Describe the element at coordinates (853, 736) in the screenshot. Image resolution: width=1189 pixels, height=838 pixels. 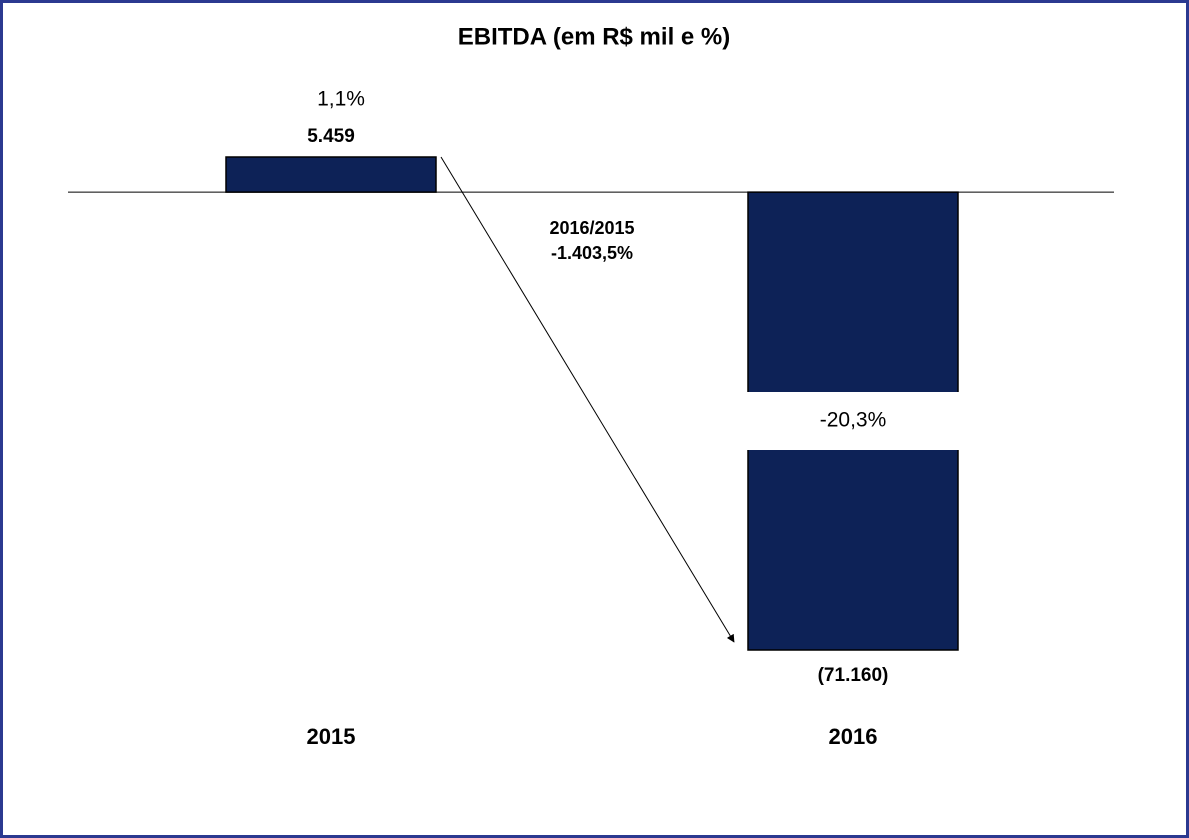
I see `x-tick-label: 2016` at that location.